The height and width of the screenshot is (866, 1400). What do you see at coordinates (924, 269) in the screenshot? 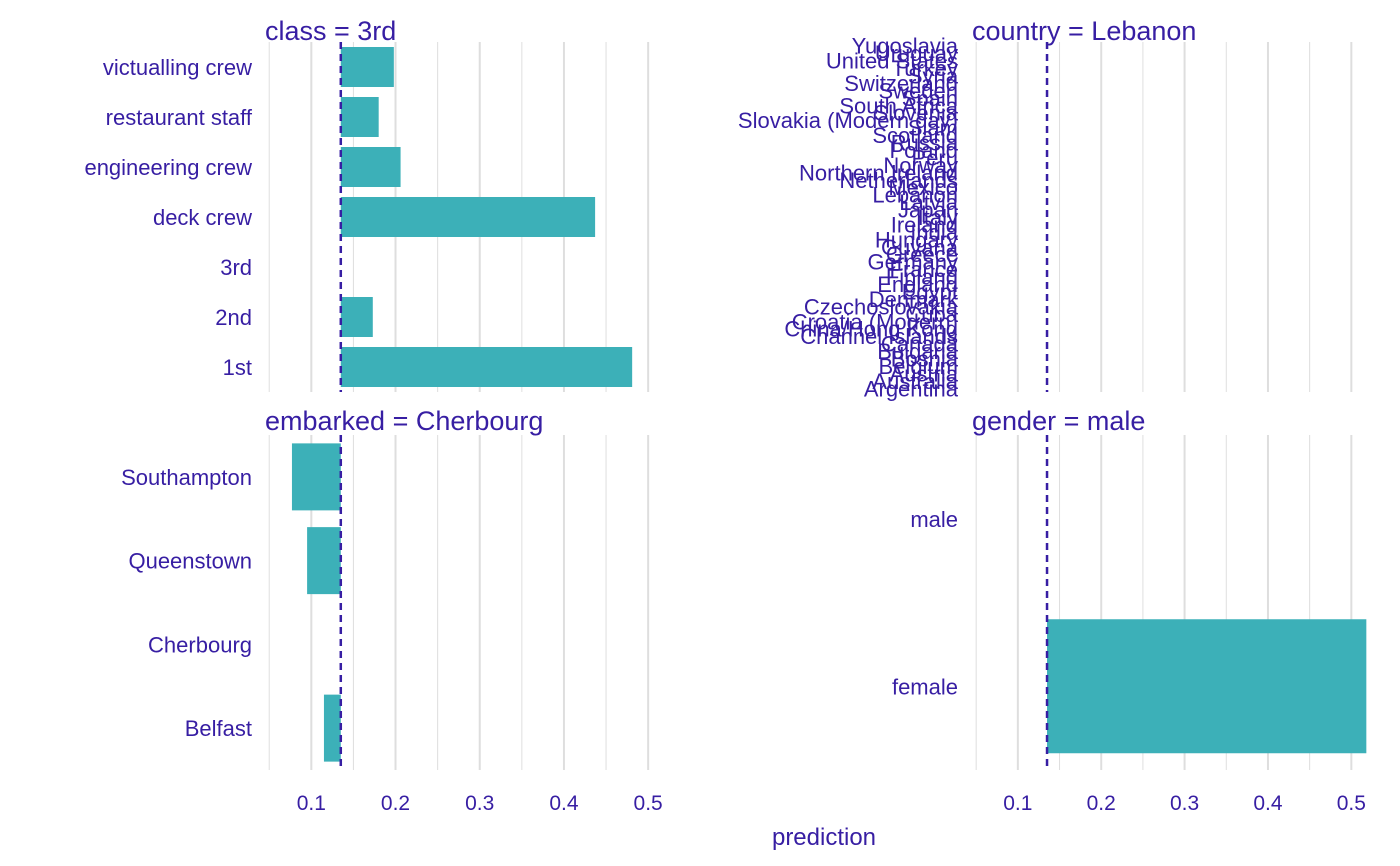
I see `category-label: France` at bounding box center [924, 269].